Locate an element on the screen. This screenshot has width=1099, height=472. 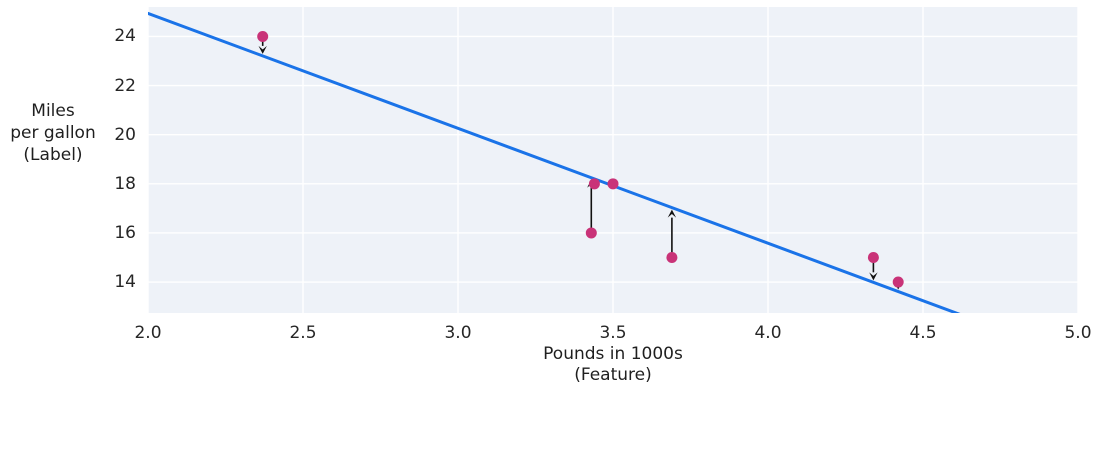
x-axis-title: Pounds in 1000s (Feature) is located at coordinates (613, 365).